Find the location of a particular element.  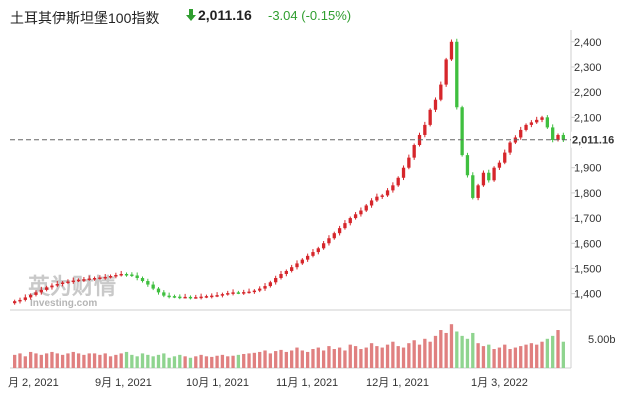

y-tick-label: 1,800 is located at coordinates (588, 194).